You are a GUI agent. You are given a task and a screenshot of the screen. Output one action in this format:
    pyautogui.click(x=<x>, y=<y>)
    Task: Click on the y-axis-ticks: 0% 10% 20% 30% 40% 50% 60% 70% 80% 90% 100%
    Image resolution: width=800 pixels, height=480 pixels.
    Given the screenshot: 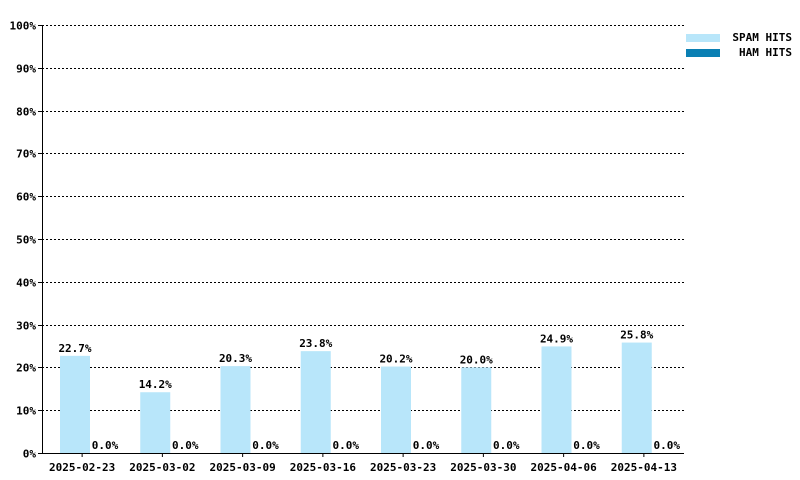 What is the action you would take?
    pyautogui.click(x=26, y=240)
    